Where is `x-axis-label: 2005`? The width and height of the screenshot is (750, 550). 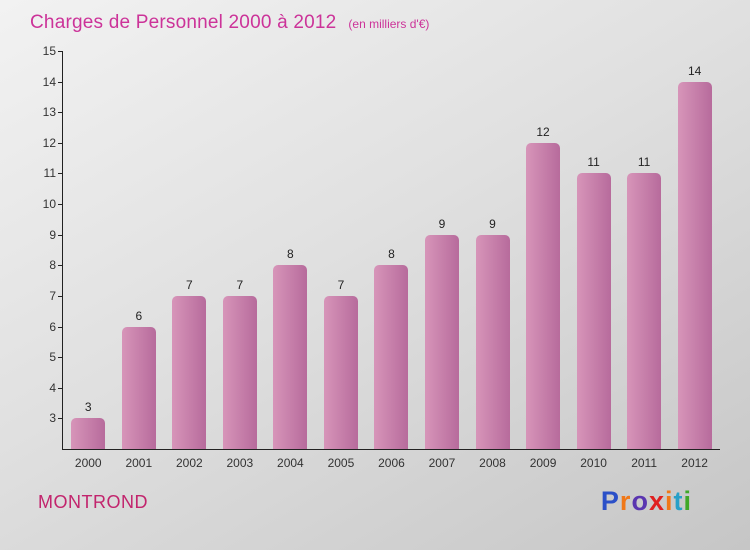 x-axis-label: 2005 is located at coordinates (341, 463).